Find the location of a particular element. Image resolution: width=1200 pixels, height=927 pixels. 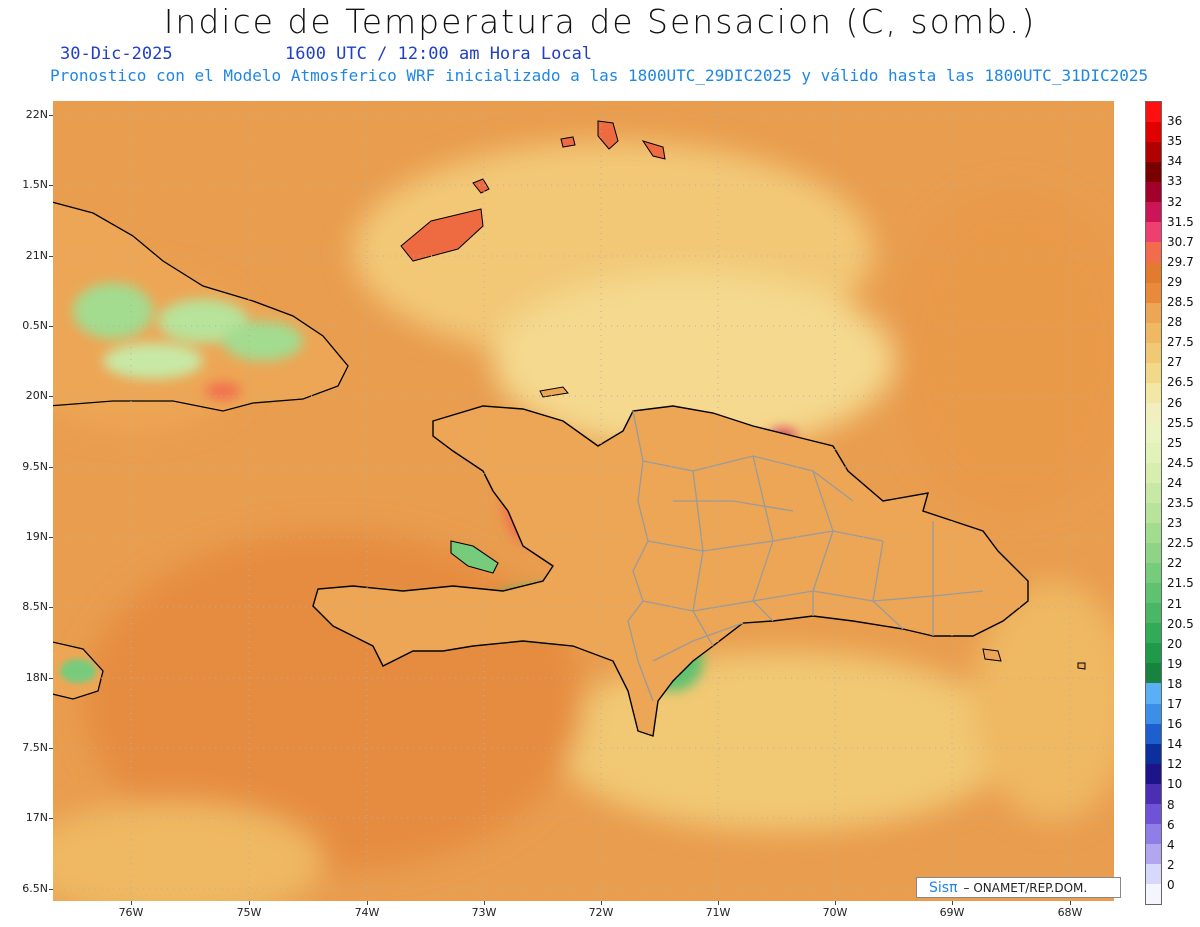

colorbar-tick-label: 20.5 is located at coordinates (1180, 623).